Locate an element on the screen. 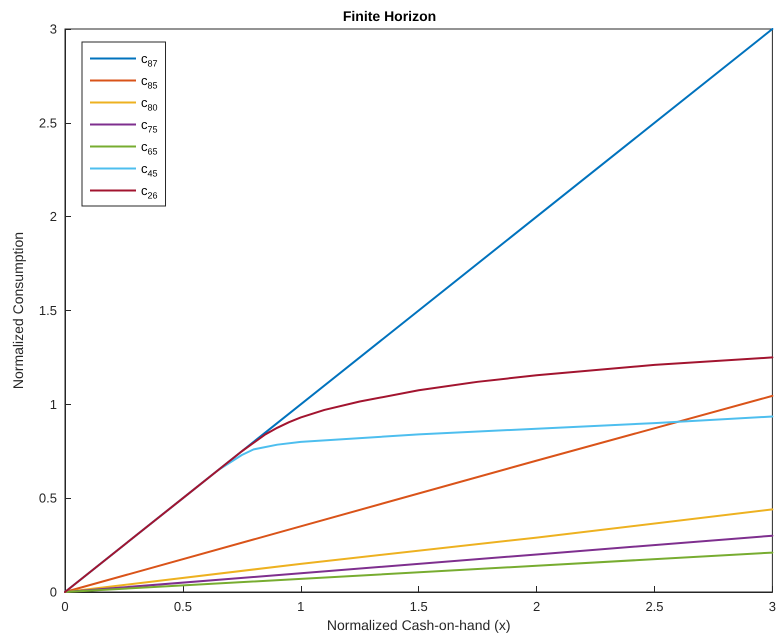 This screenshot has height=640, width=779. y-tick-label: 1 is located at coordinates (53, 404).